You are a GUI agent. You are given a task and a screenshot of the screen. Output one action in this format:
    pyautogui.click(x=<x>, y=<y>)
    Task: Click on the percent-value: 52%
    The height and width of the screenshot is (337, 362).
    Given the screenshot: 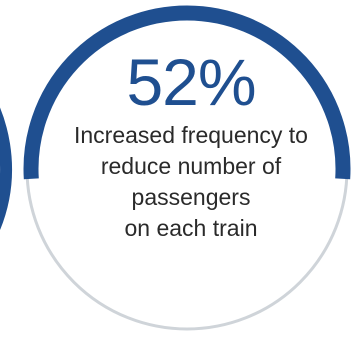 What is the action you would take?
    pyautogui.click(x=191, y=82)
    